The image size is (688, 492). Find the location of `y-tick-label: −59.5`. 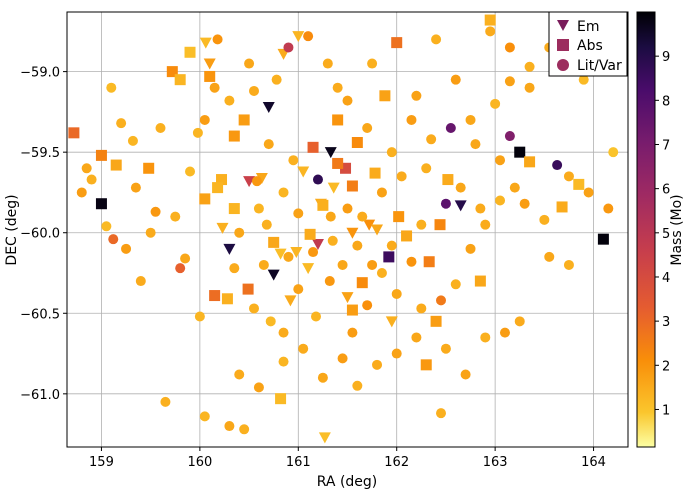

y-tick-label: −59.5 is located at coordinates (40, 153).